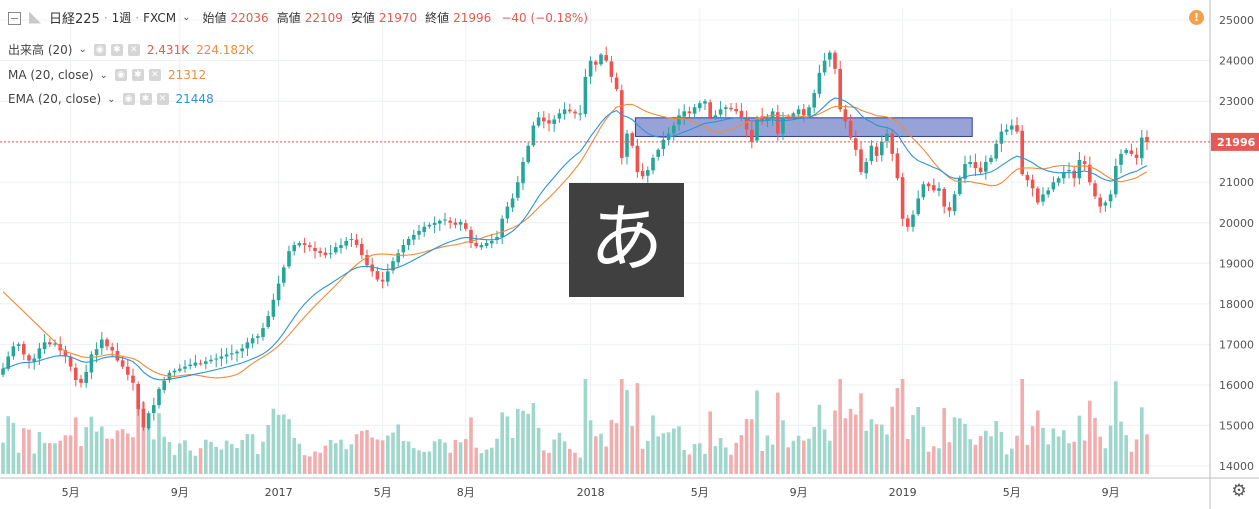 The image size is (1259, 509). What do you see at coordinates (160, 17) in the screenshot?
I see `source-label: FXCM` at bounding box center [160, 17].